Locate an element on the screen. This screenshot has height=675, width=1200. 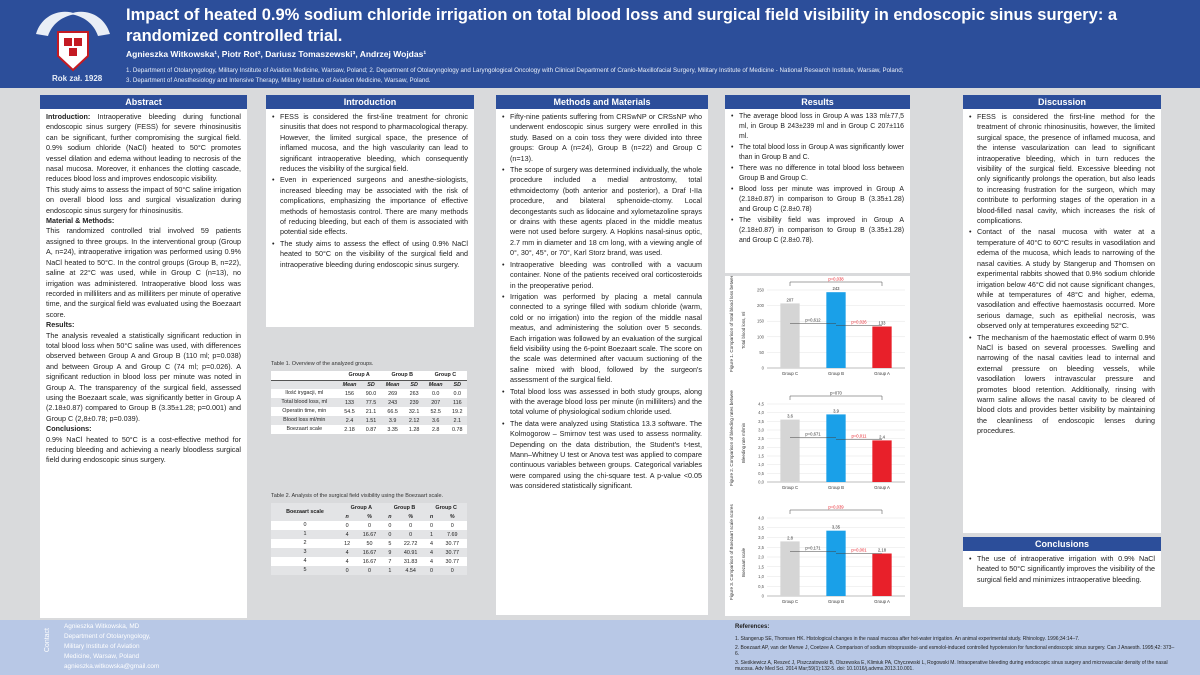
table1-row-label: Operatin time, min is located at coordinates (304, 411).